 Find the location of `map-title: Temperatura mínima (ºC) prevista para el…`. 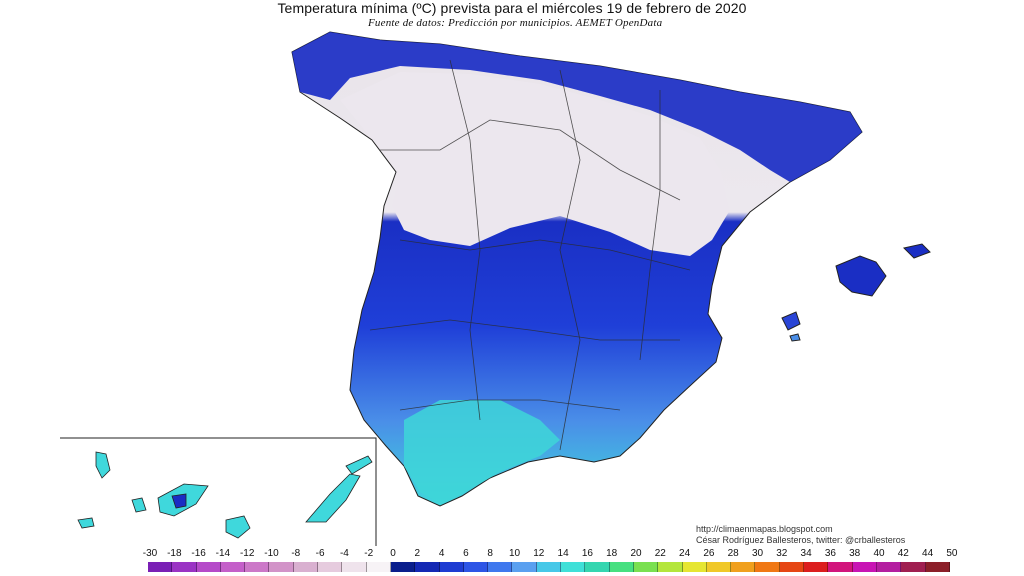

map-title: Temperatura mínima (ºC) prevista para el… is located at coordinates (512, 8).